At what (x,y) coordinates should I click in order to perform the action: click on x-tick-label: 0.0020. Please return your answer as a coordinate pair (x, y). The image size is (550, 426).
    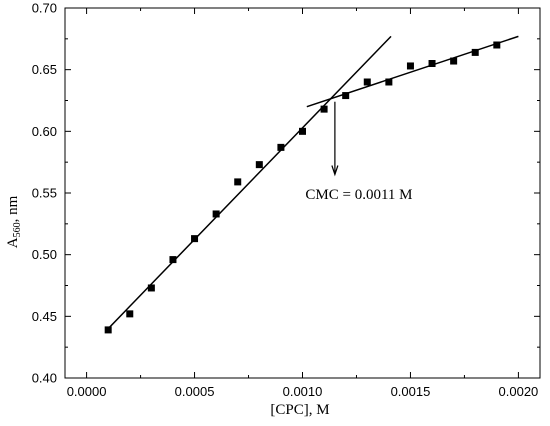
    Looking at the image, I should click on (519, 391).